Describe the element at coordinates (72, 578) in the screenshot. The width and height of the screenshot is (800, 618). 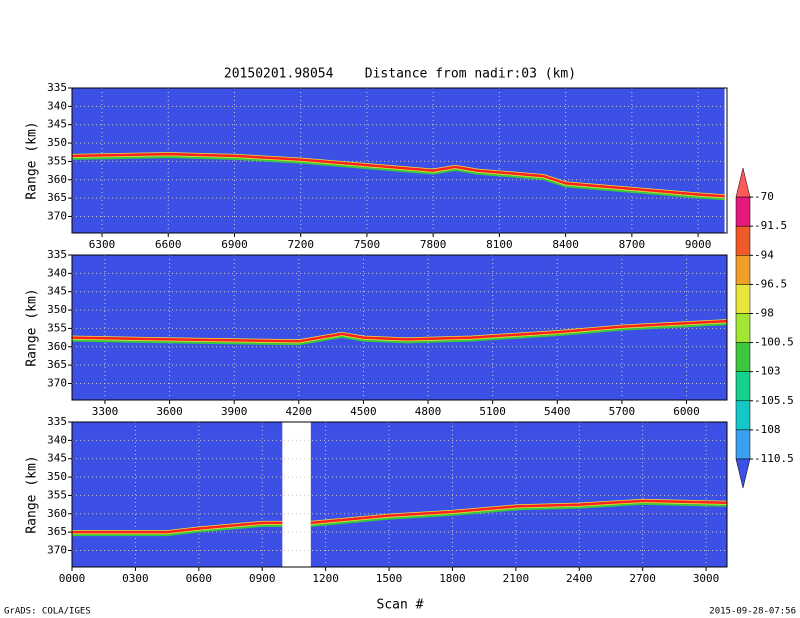
I see `x-tick-label: 0000` at that location.